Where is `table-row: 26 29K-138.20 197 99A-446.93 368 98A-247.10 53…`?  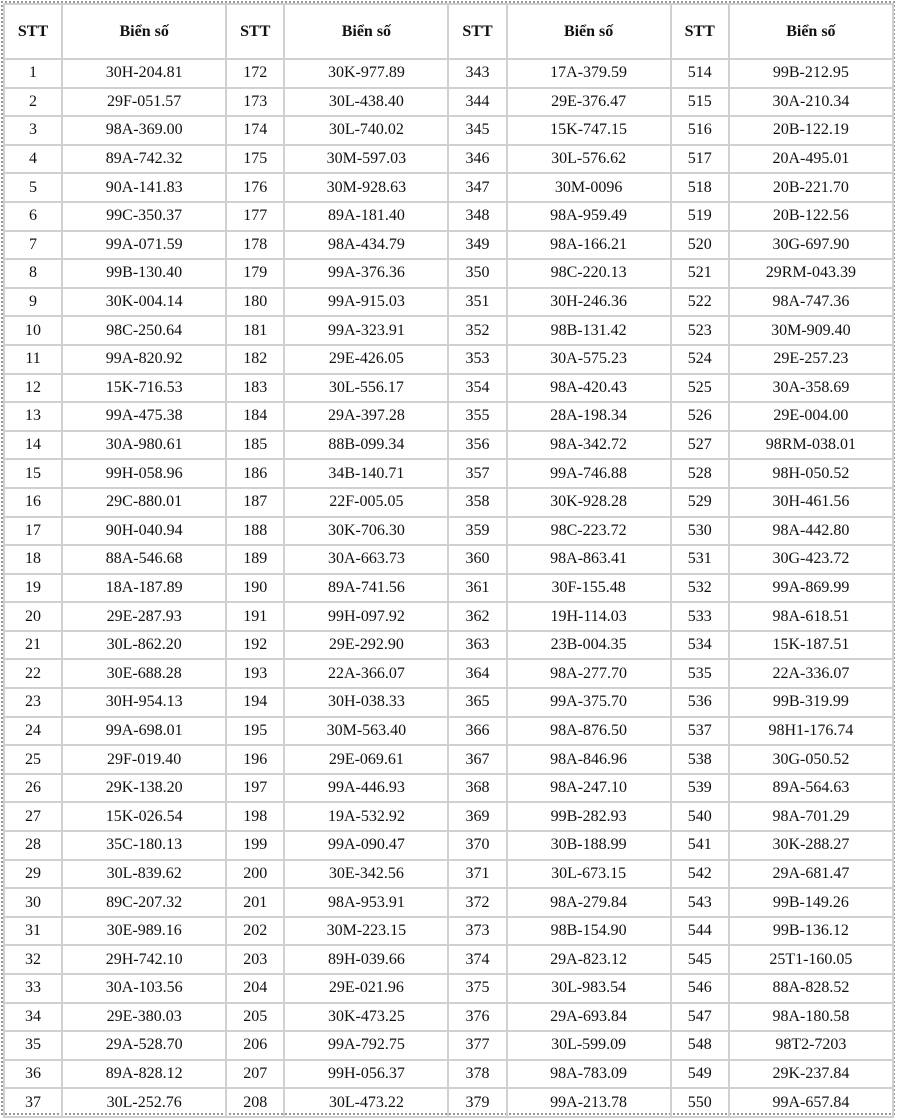
table-row: 26 29K-138.20 197 99A-446.93 368 98A-247.10 53… is located at coordinates (448, 788).